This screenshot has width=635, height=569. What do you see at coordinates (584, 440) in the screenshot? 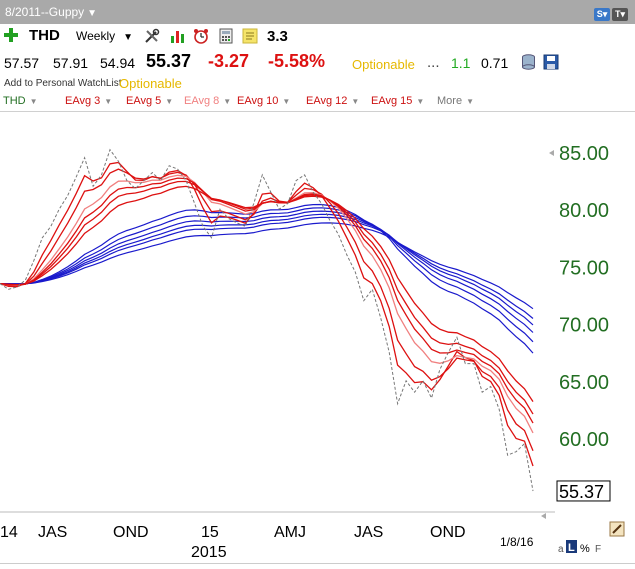
I see `y-tick-label: 60.00` at bounding box center [584, 440].